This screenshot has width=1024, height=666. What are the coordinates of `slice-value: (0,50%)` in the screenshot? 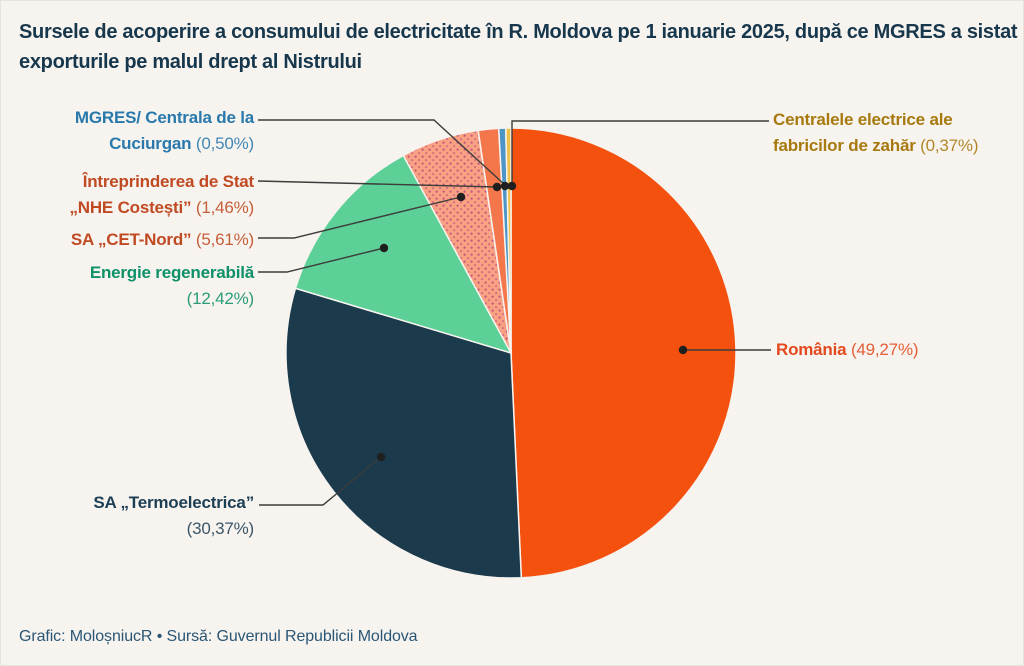 It's located at (224, 143).